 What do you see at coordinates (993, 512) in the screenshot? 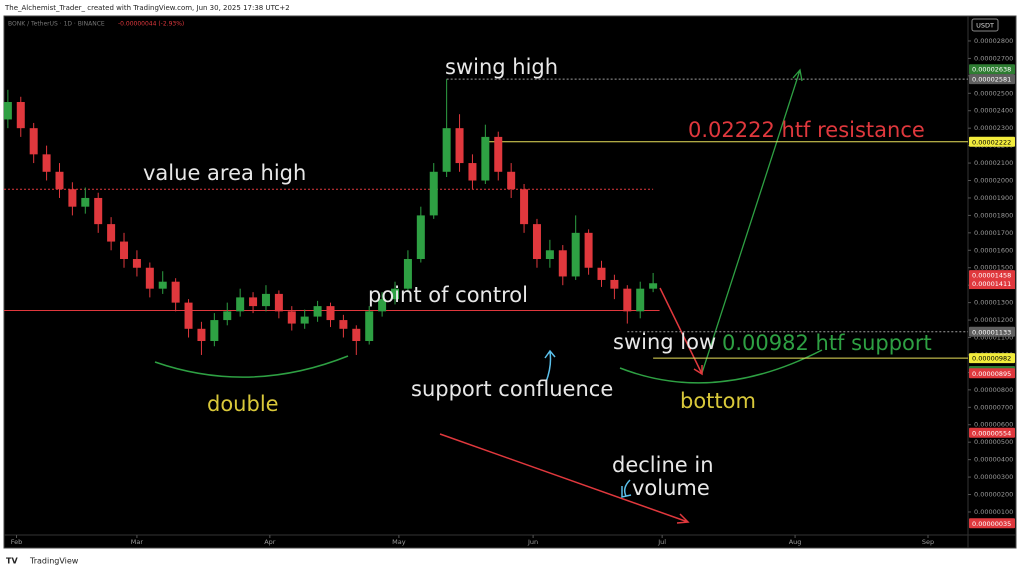
I see `y-tick-label: 0.00000100` at bounding box center [993, 512].